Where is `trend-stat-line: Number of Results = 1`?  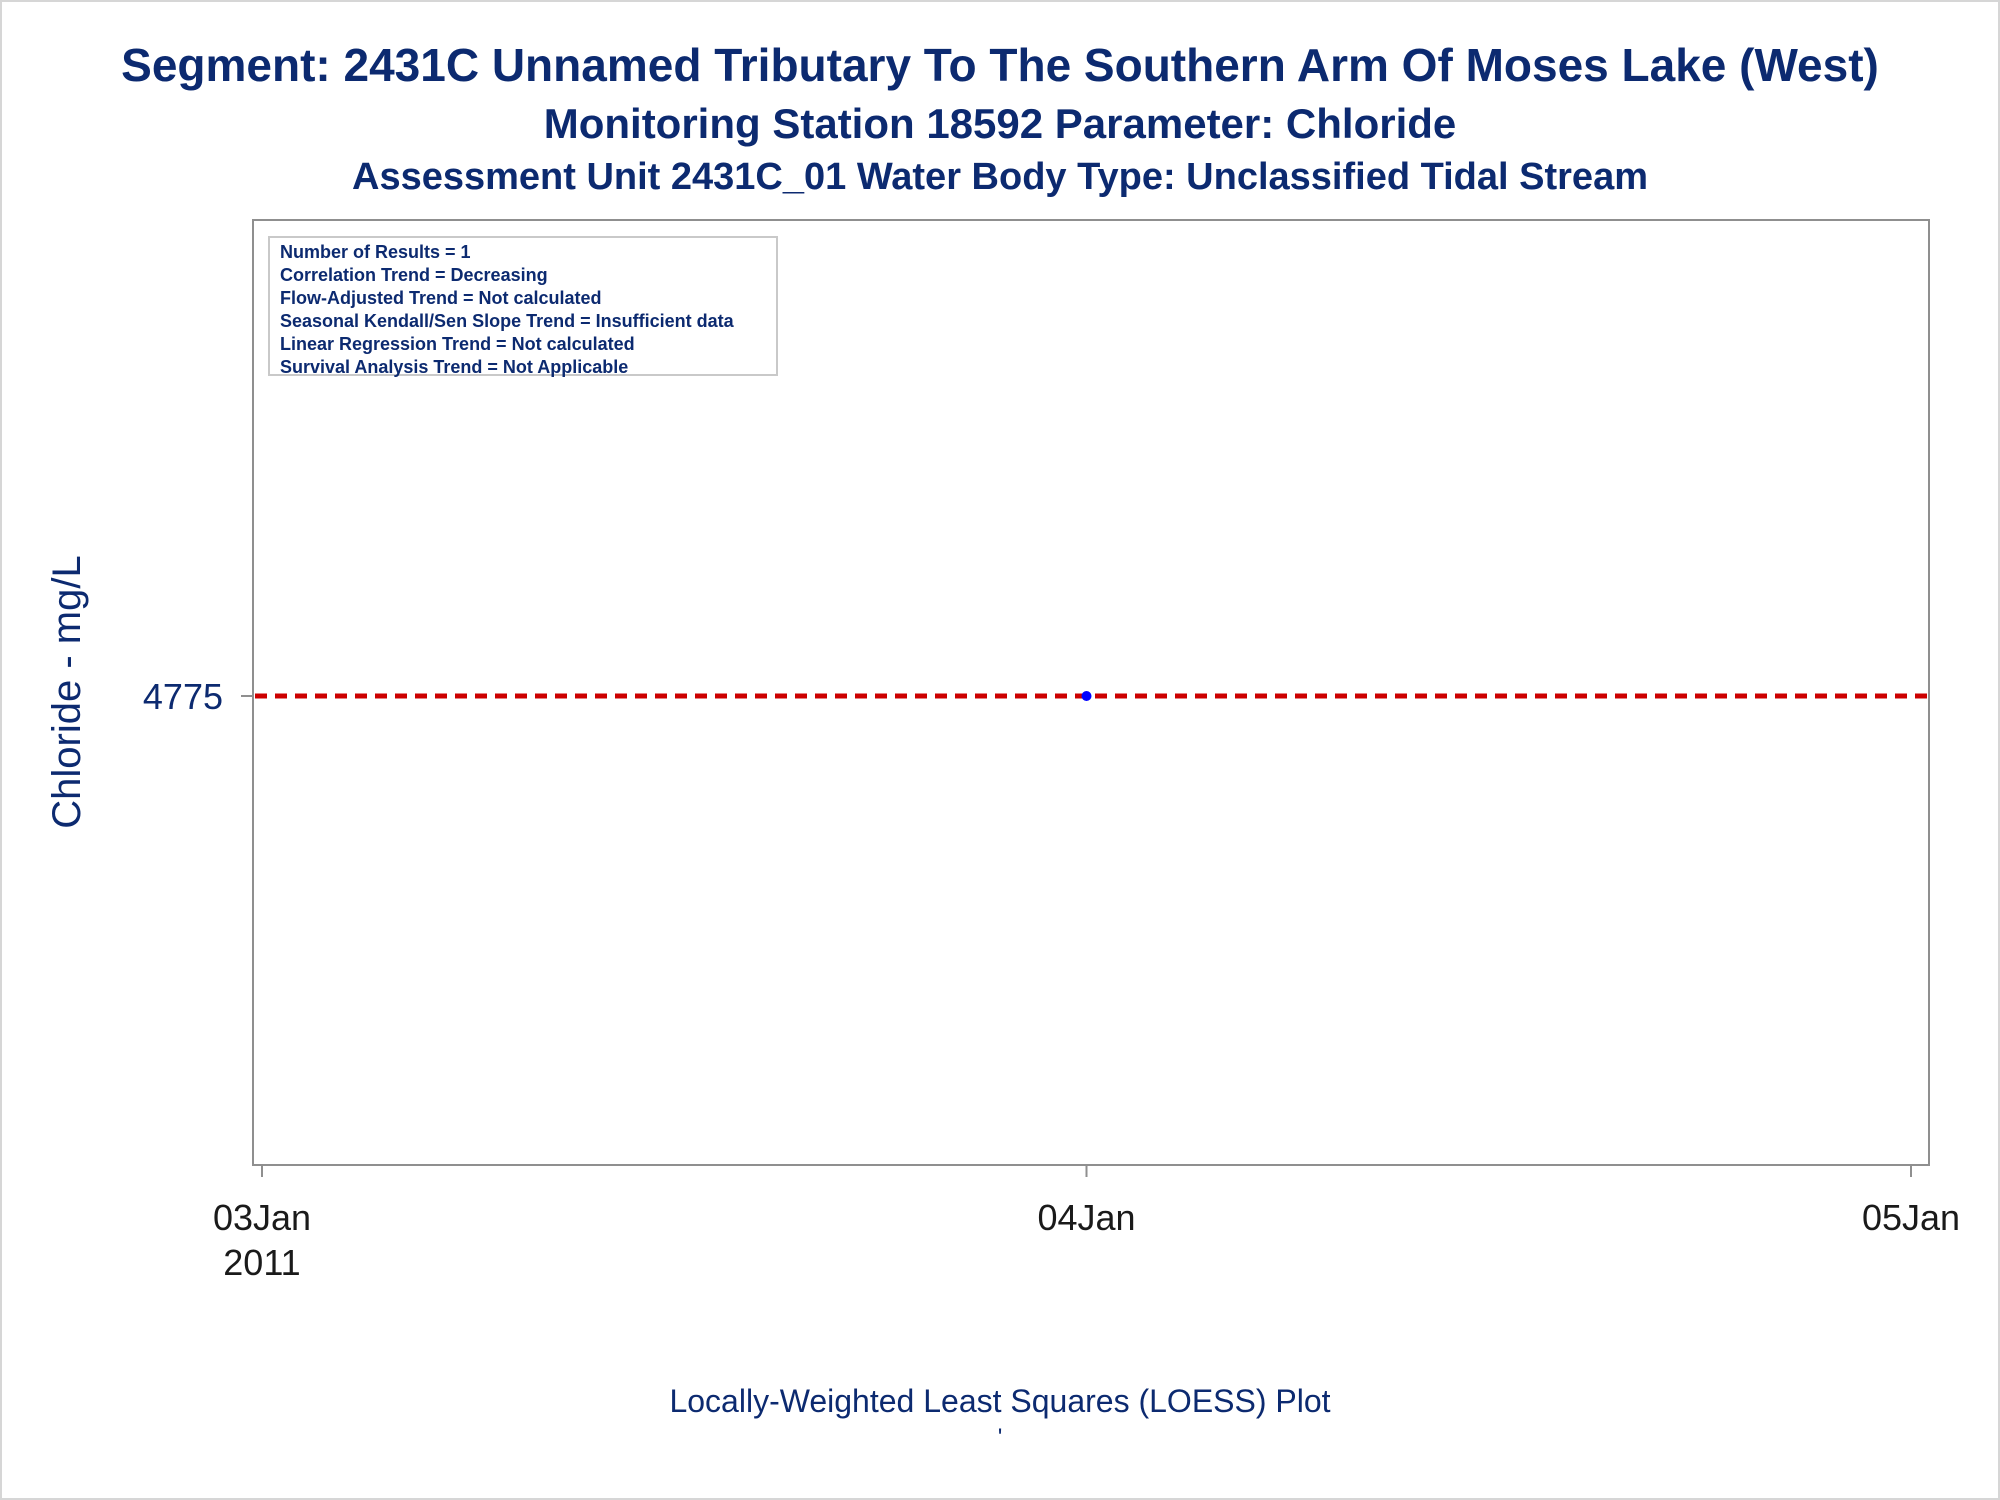
trend-stat-line: Number of Results = 1 is located at coordinates (375, 252).